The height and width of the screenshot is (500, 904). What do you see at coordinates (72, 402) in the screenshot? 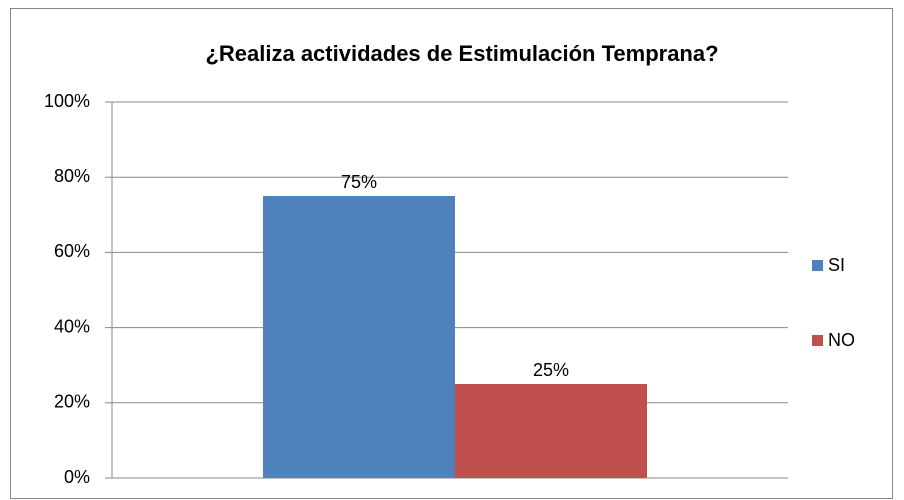
I see `y-tick-label: 20%` at bounding box center [72, 402].